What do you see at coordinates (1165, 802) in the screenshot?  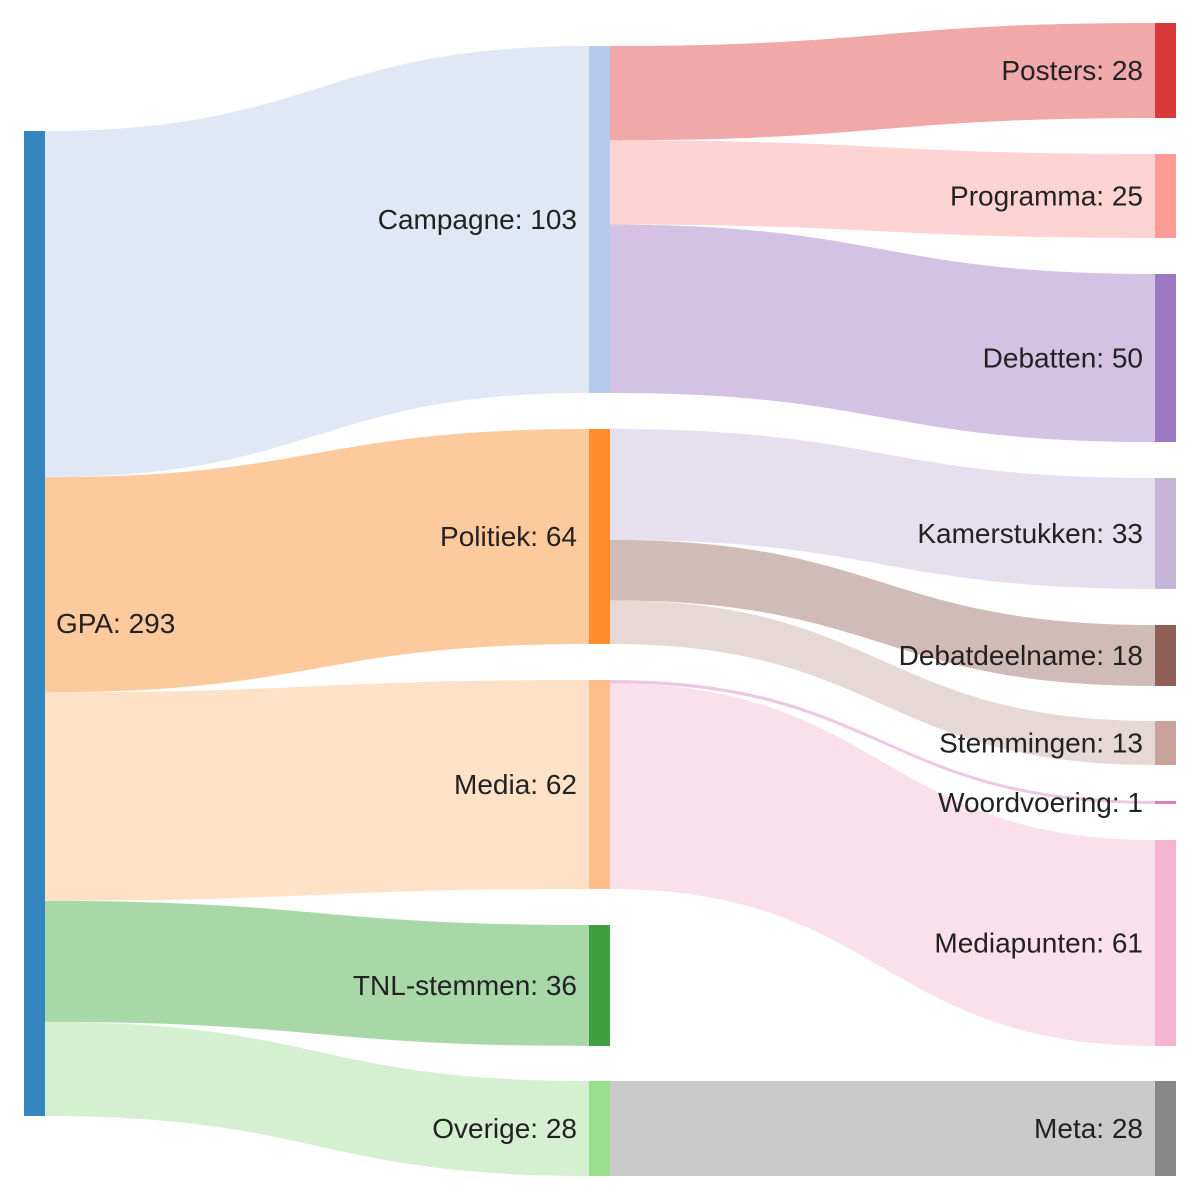 I see `node-woordvoering` at bounding box center [1165, 802].